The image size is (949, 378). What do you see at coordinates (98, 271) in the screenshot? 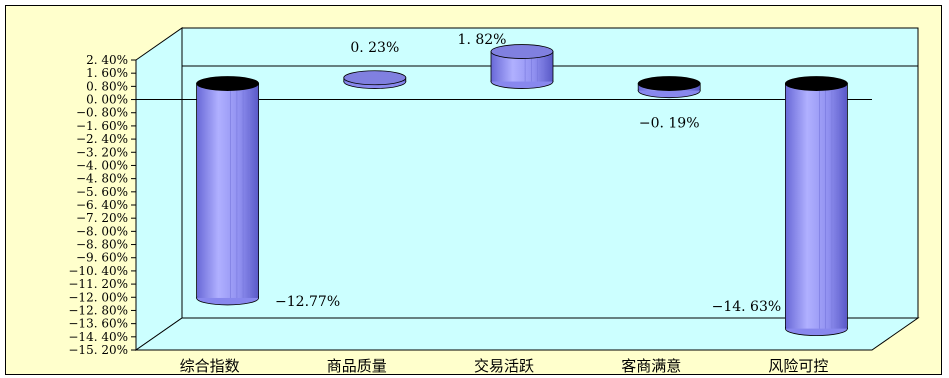
I see `y-tick-label: −10. 40%` at bounding box center [98, 271].